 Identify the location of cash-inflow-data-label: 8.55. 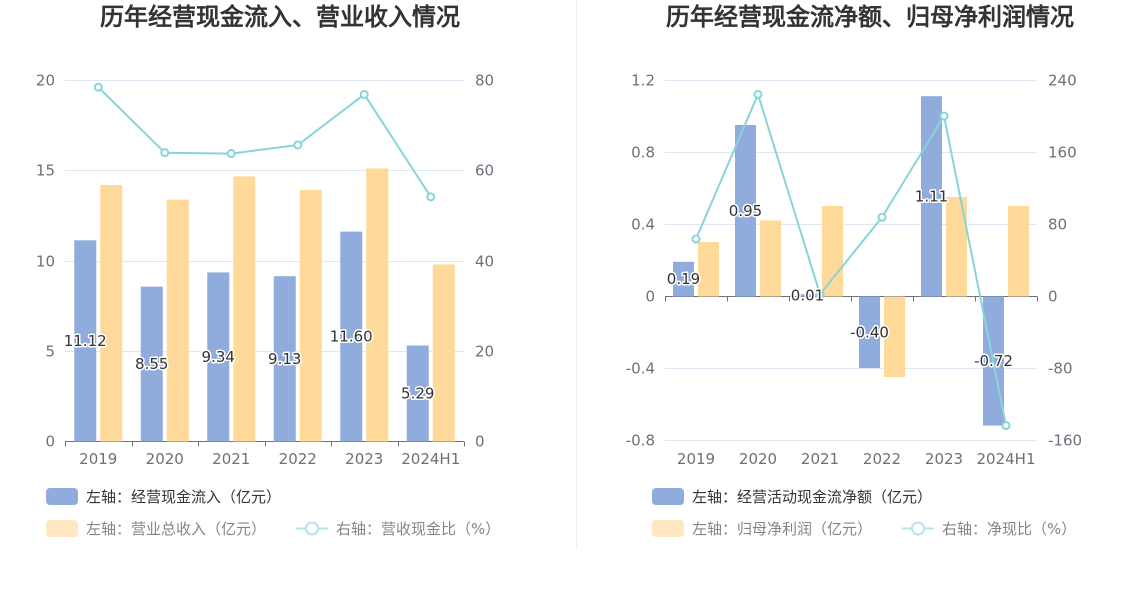
(151, 364).